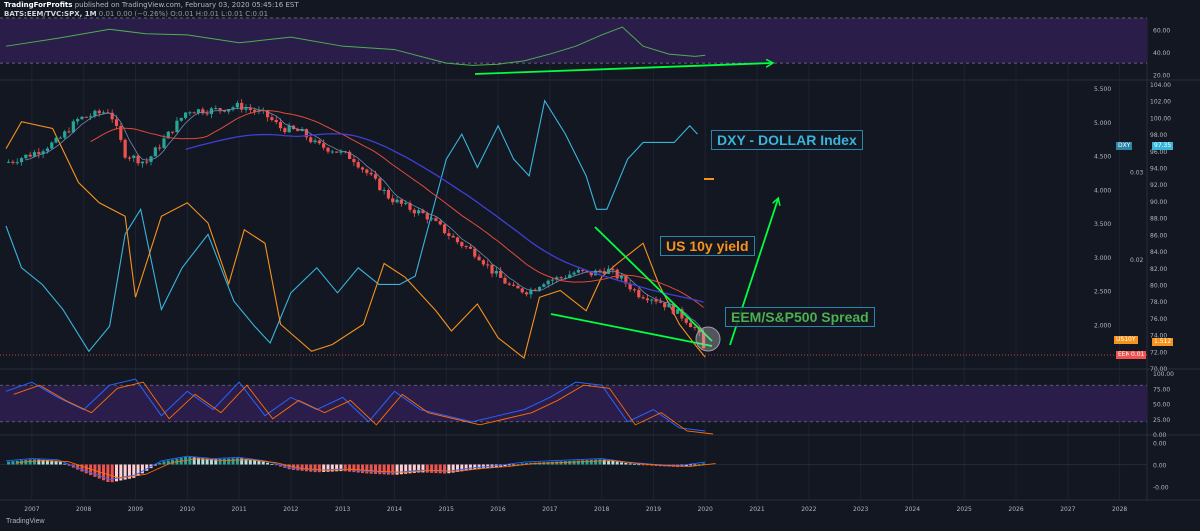  Describe the element at coordinates (50, 14) in the screenshot. I see `symbol-label: BATS:EEM/TVC:SPX, 1M` at that location.